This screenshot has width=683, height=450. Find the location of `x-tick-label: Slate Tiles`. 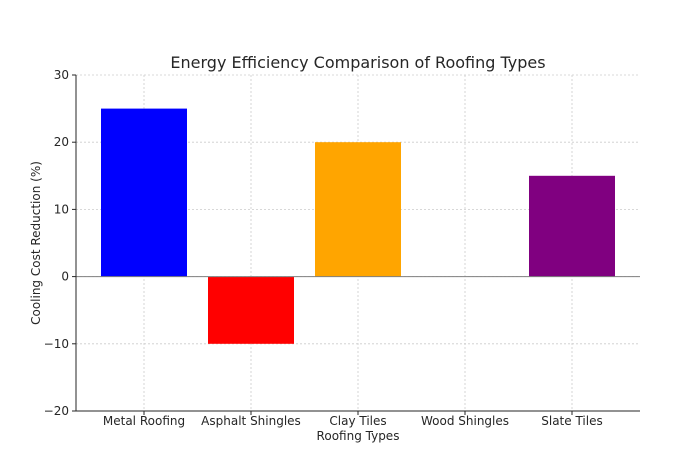

x-tick-label: Slate Tiles is located at coordinates (571, 421).